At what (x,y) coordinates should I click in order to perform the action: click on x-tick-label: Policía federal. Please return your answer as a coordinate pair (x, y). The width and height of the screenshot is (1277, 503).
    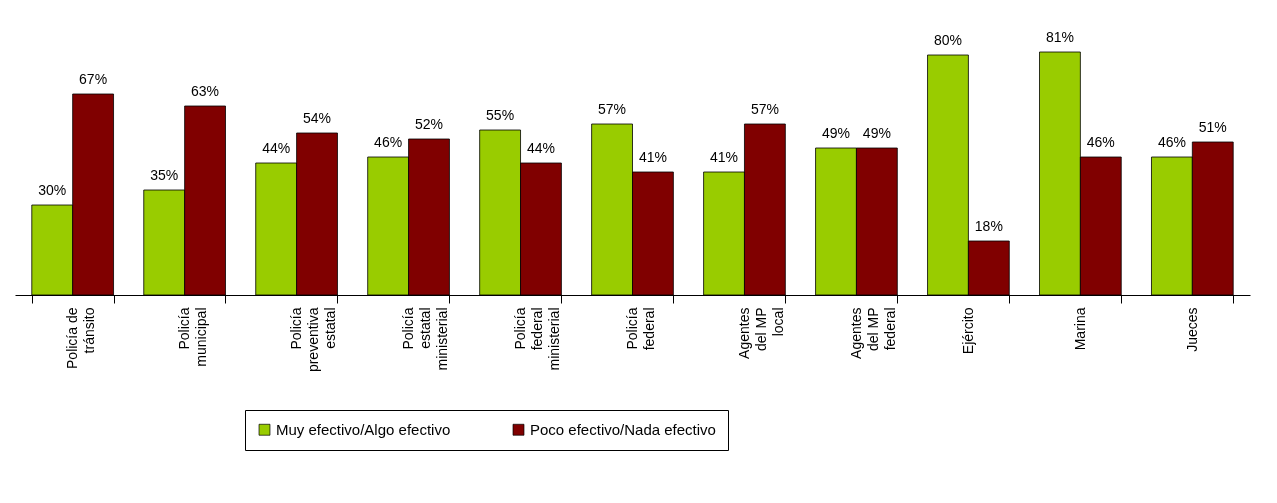
    Looking at the image, I should click on (640, 329).